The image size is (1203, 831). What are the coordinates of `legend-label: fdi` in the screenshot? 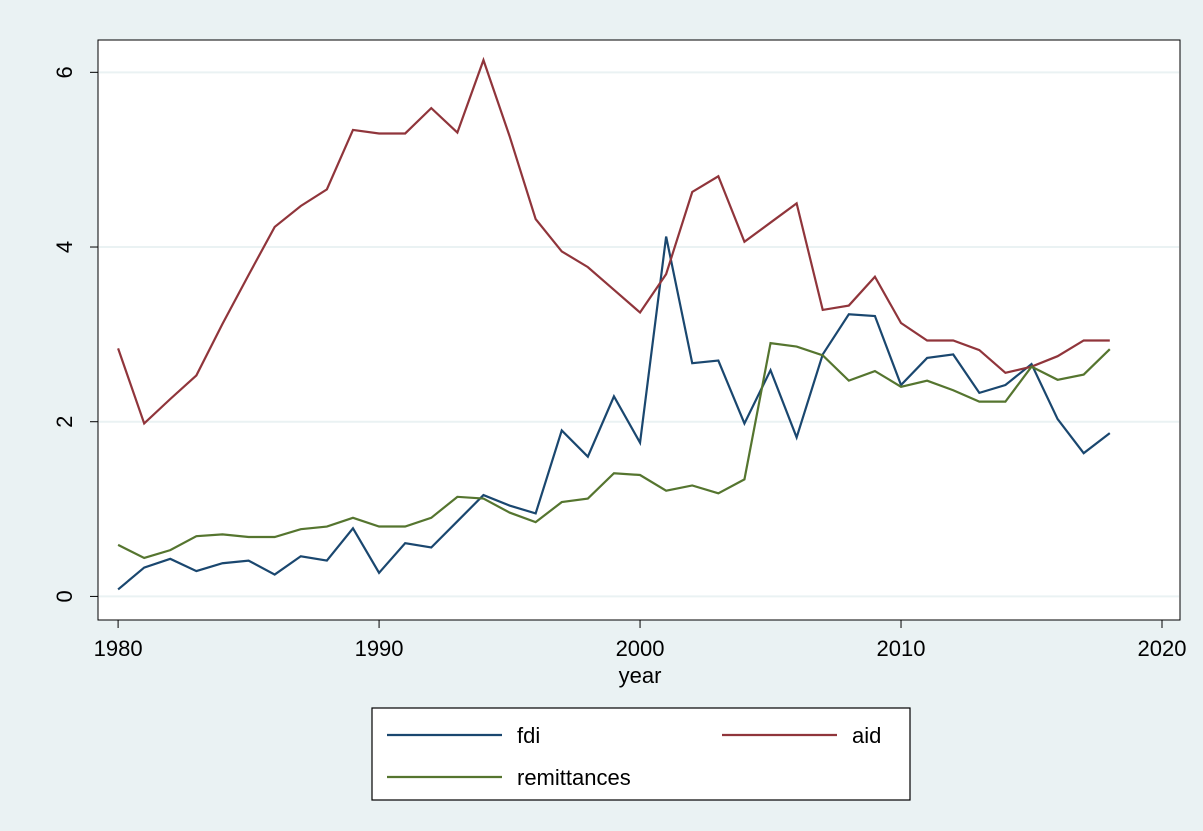 It's located at (528, 735).